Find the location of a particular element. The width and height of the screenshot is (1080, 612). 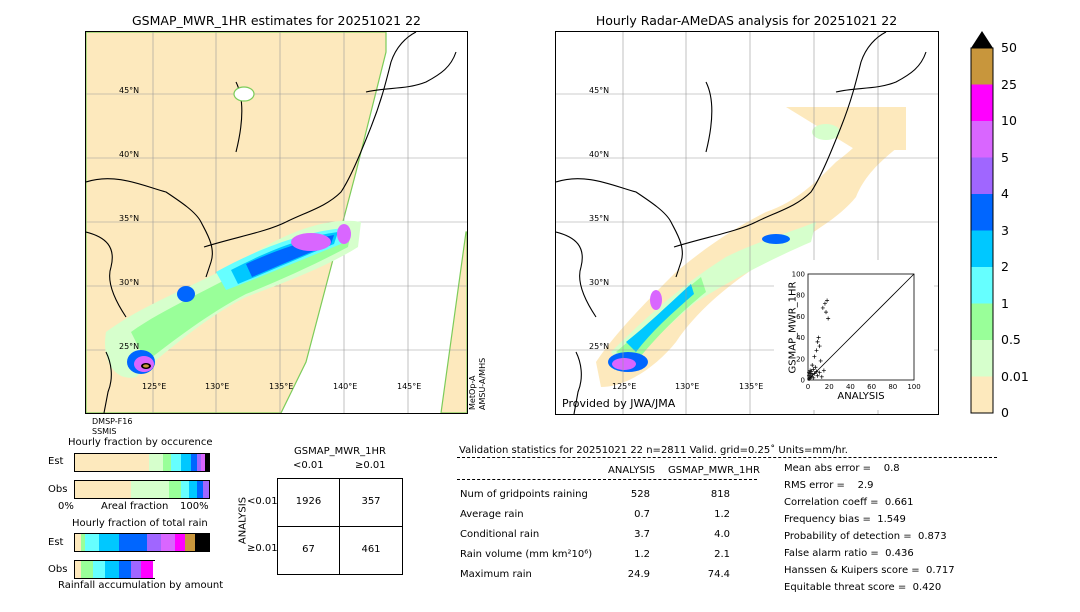

score-line: Mean abs error = 0.8 is located at coordinates (842, 468).